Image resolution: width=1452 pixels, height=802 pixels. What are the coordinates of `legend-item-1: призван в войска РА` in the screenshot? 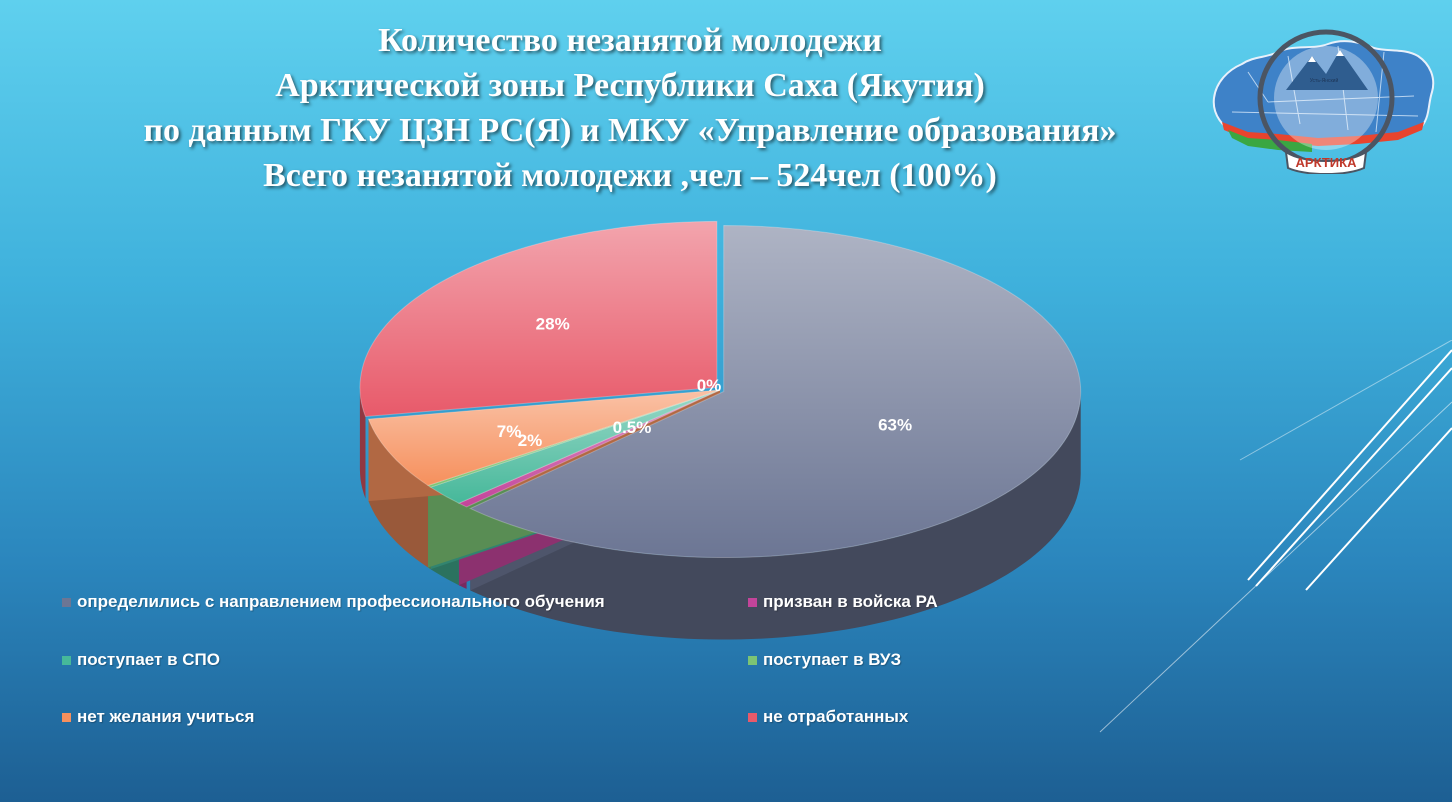 It's located at (843, 602).